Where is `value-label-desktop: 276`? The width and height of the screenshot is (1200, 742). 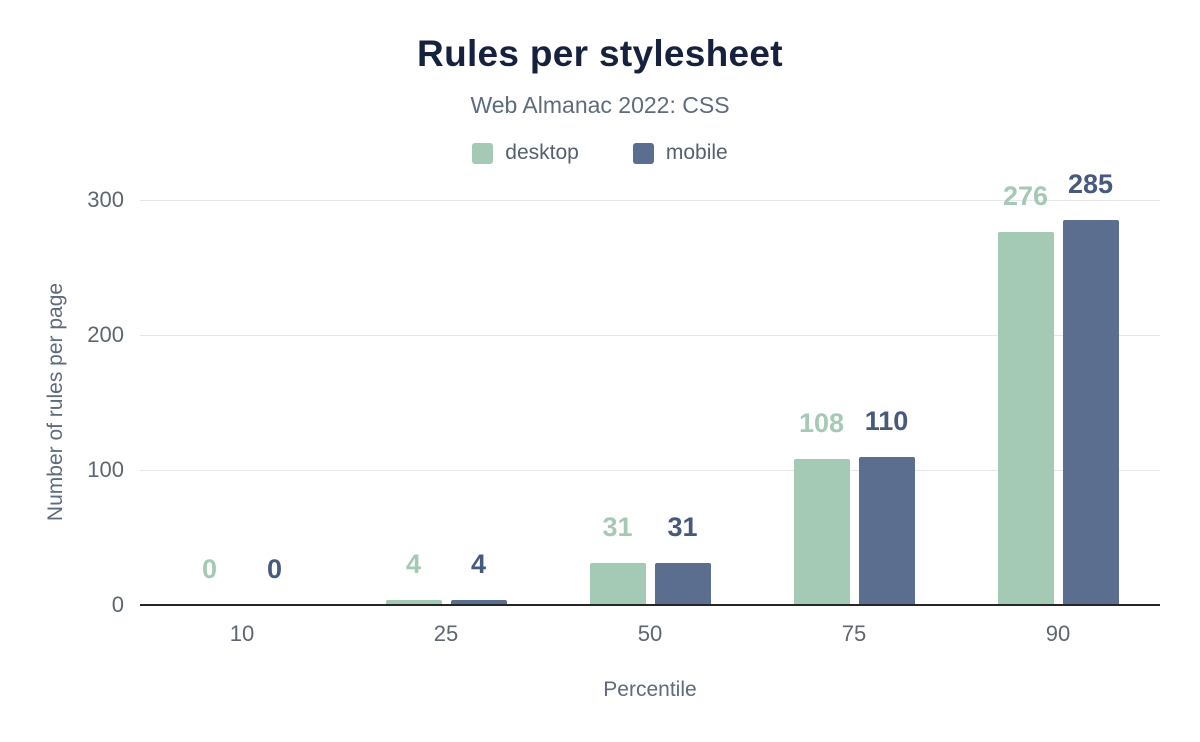 value-label-desktop: 276 is located at coordinates (1025, 196).